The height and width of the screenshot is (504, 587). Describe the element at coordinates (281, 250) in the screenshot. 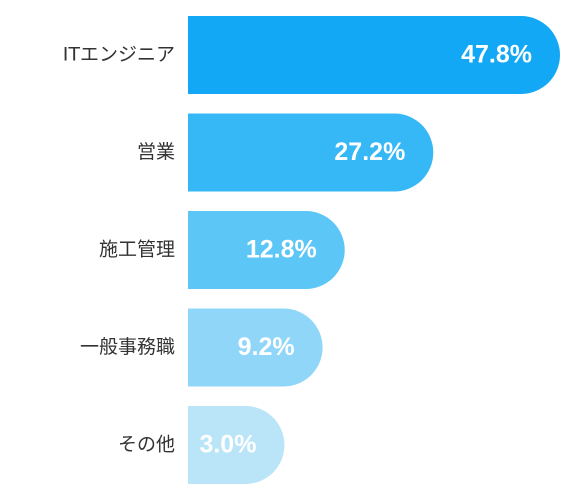

I see `value-label: 12.8%` at that location.